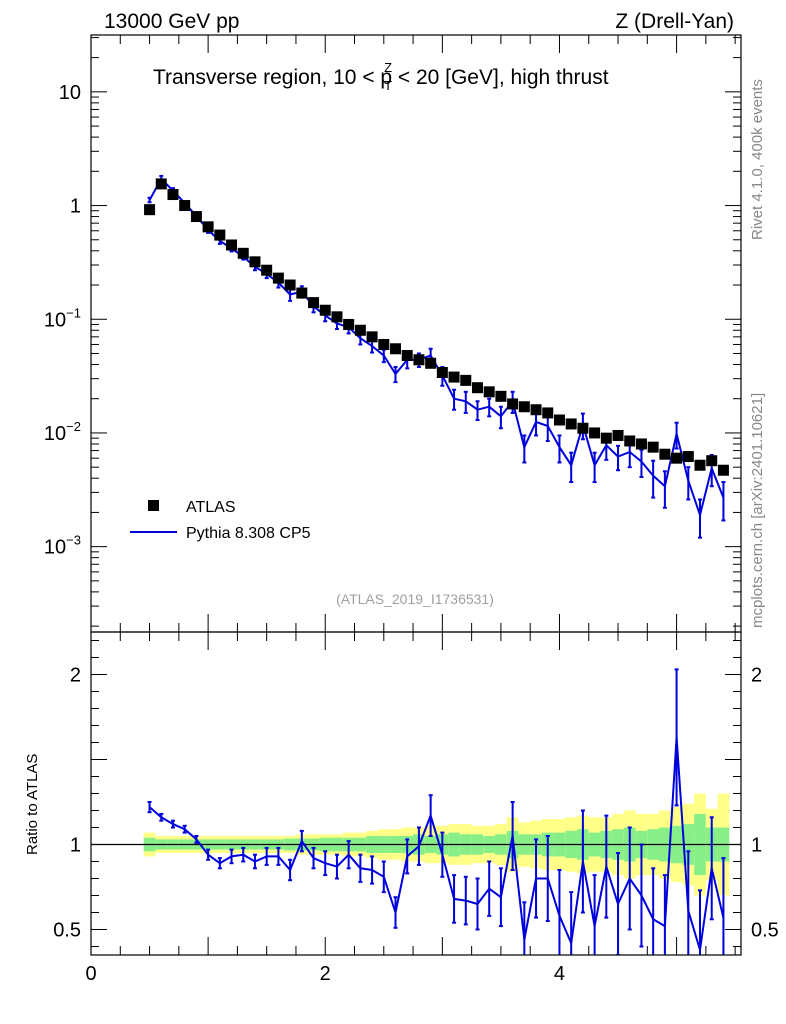 The image size is (786, 1024). What do you see at coordinates (75, 846) in the screenshot?
I see `ratio-ytick-label: 1` at bounding box center [75, 846].